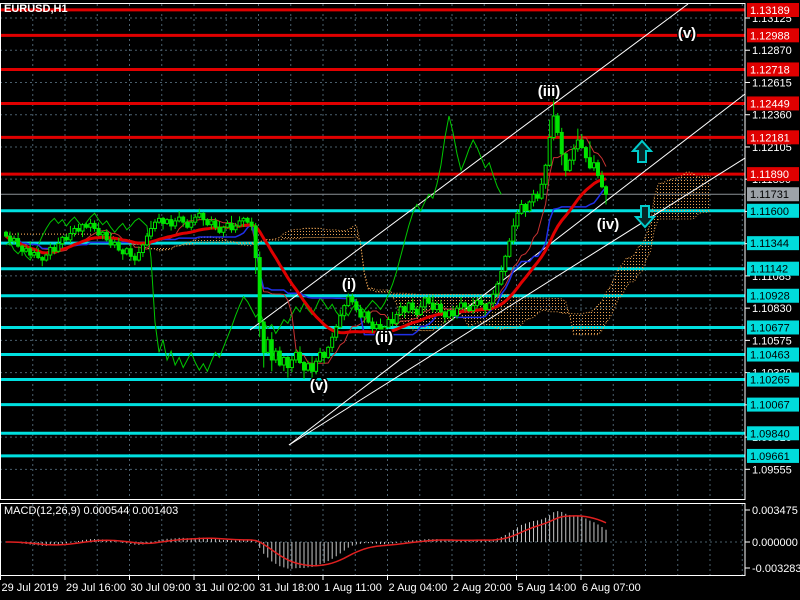 This screenshot has width=800, height=600. What do you see at coordinates (770, 297) in the screenshot?
I see `support-price-label: 1.10928` at bounding box center [770, 297].